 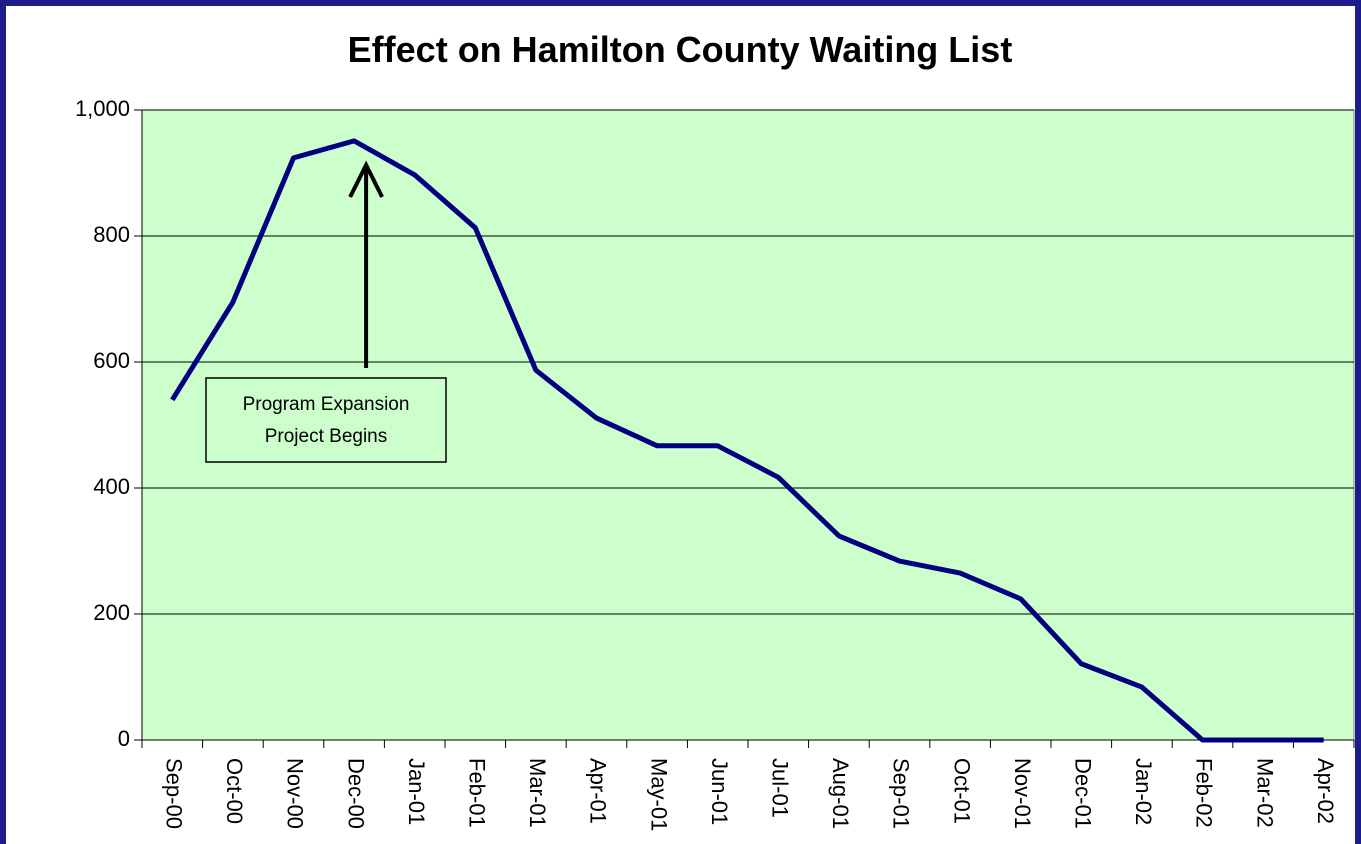 I want to click on x-tick-label: Dec-00, so click(x=355, y=793).